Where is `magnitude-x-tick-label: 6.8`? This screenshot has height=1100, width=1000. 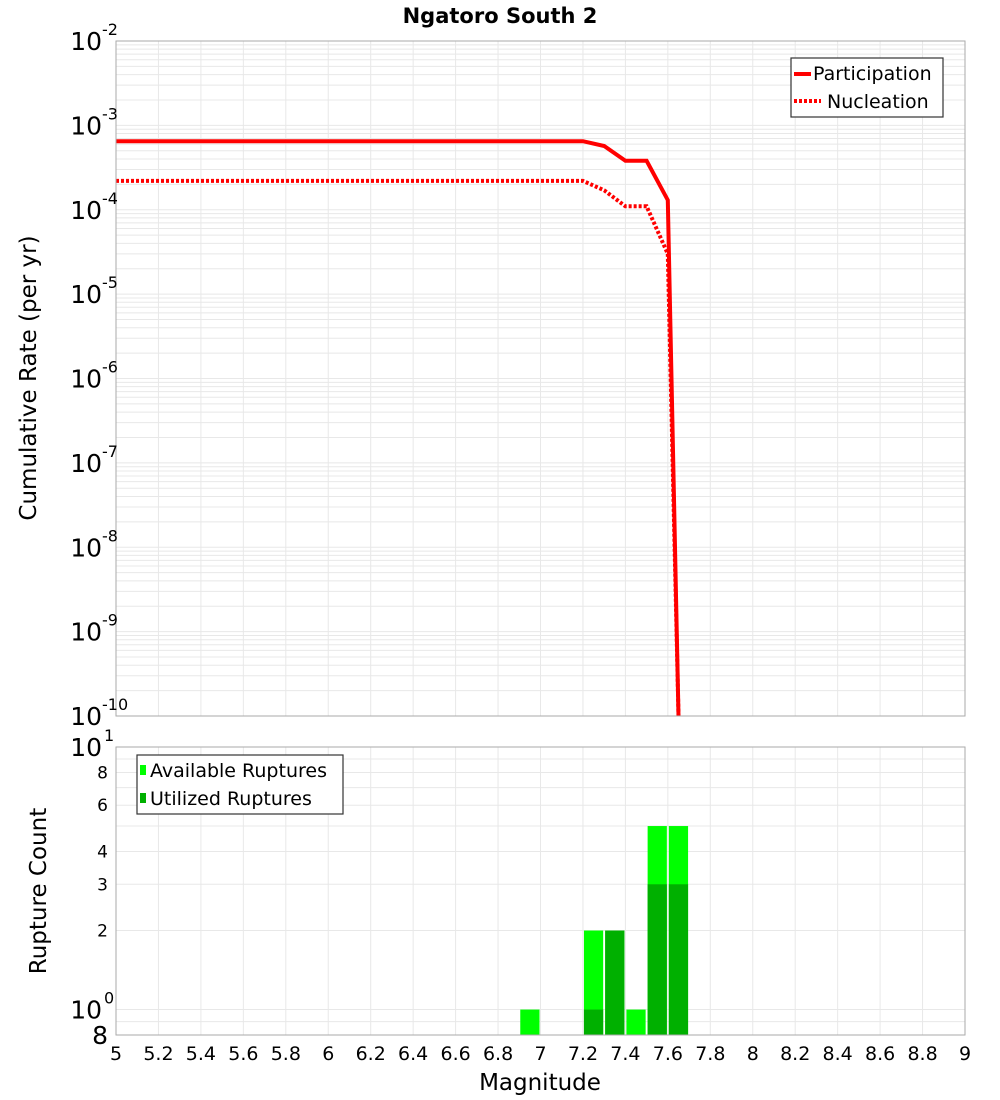
magnitude-x-tick-label: 6.8 is located at coordinates (498, 1054).